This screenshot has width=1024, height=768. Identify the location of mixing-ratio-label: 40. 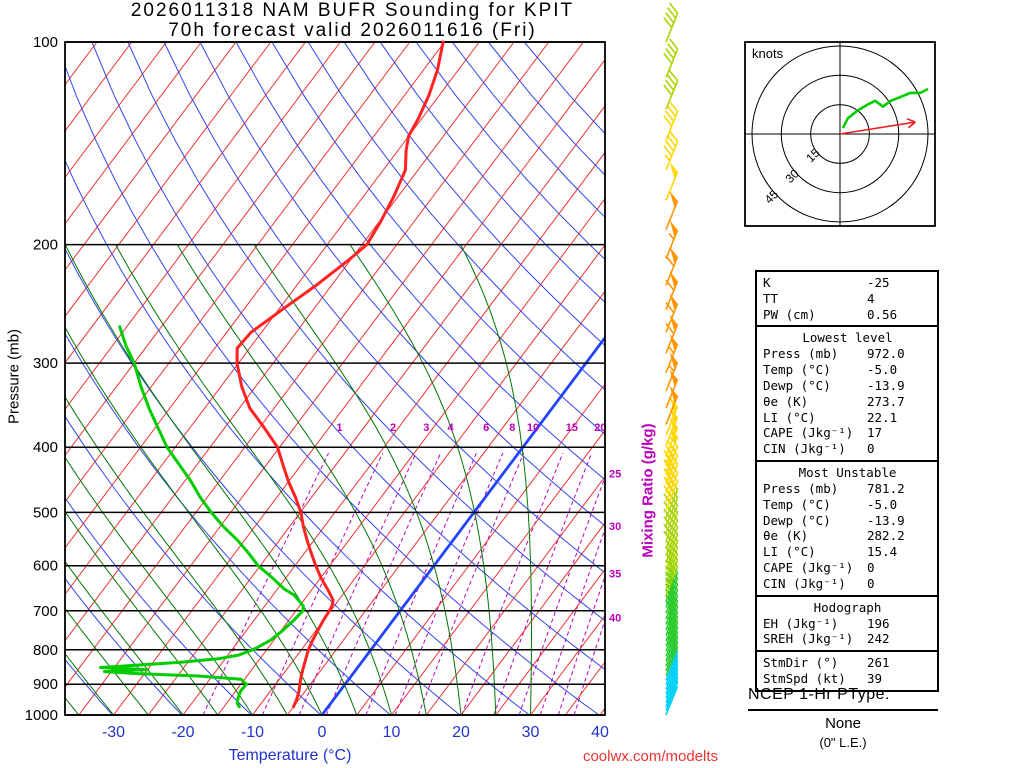
(615, 618).